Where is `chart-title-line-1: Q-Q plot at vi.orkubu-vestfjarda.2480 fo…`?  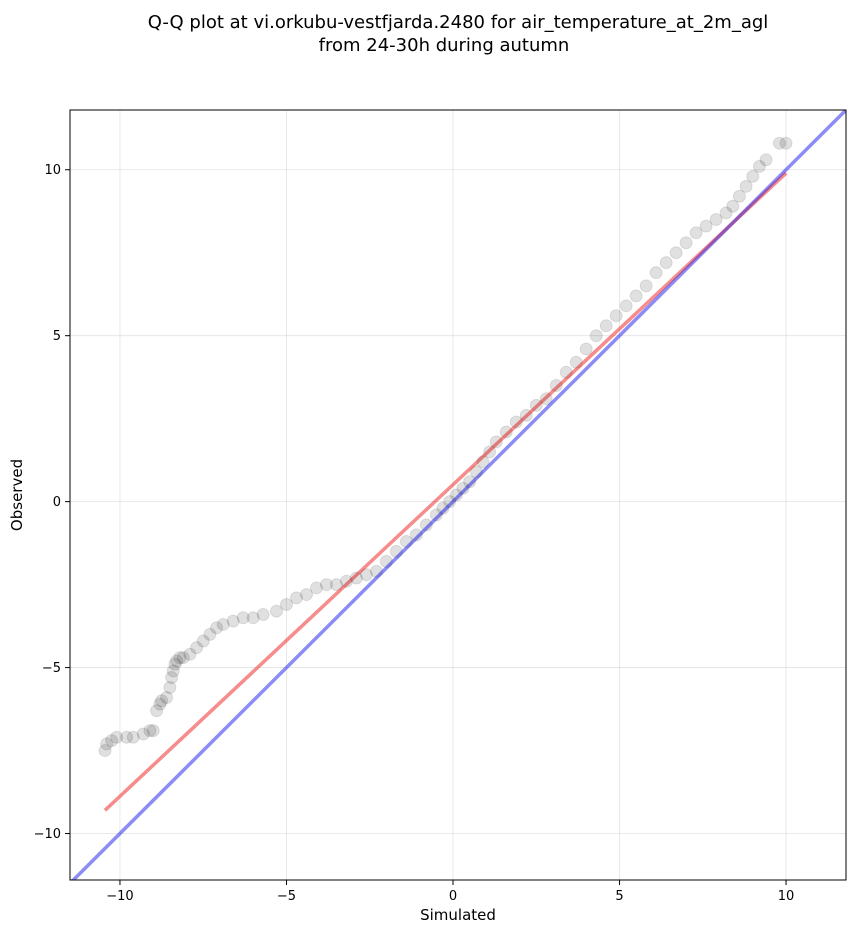 chart-title-line-1: Q-Q plot at vi.orkubu-vestfjarda.2480 fo… is located at coordinates (458, 22).